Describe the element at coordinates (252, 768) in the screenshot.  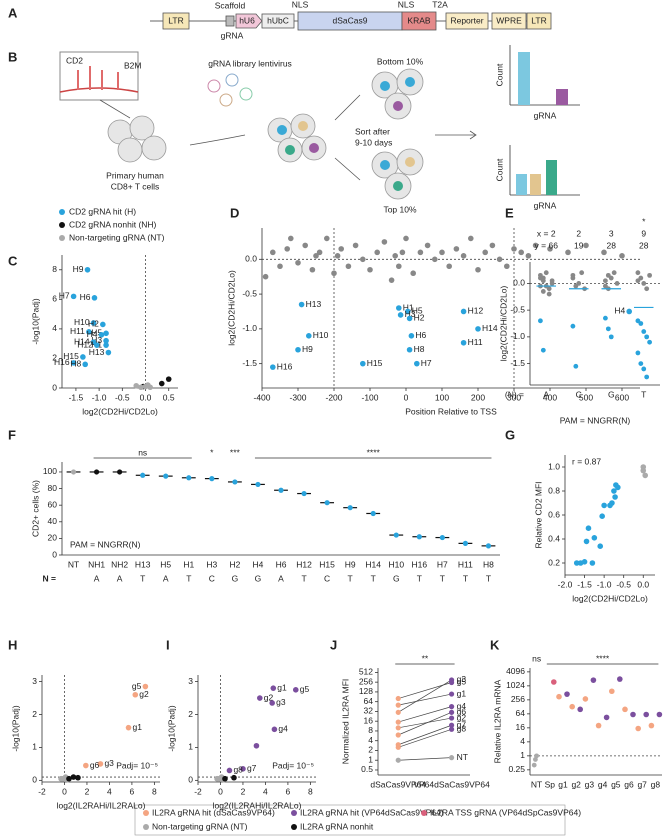
I see `point-label: g7` at that location.